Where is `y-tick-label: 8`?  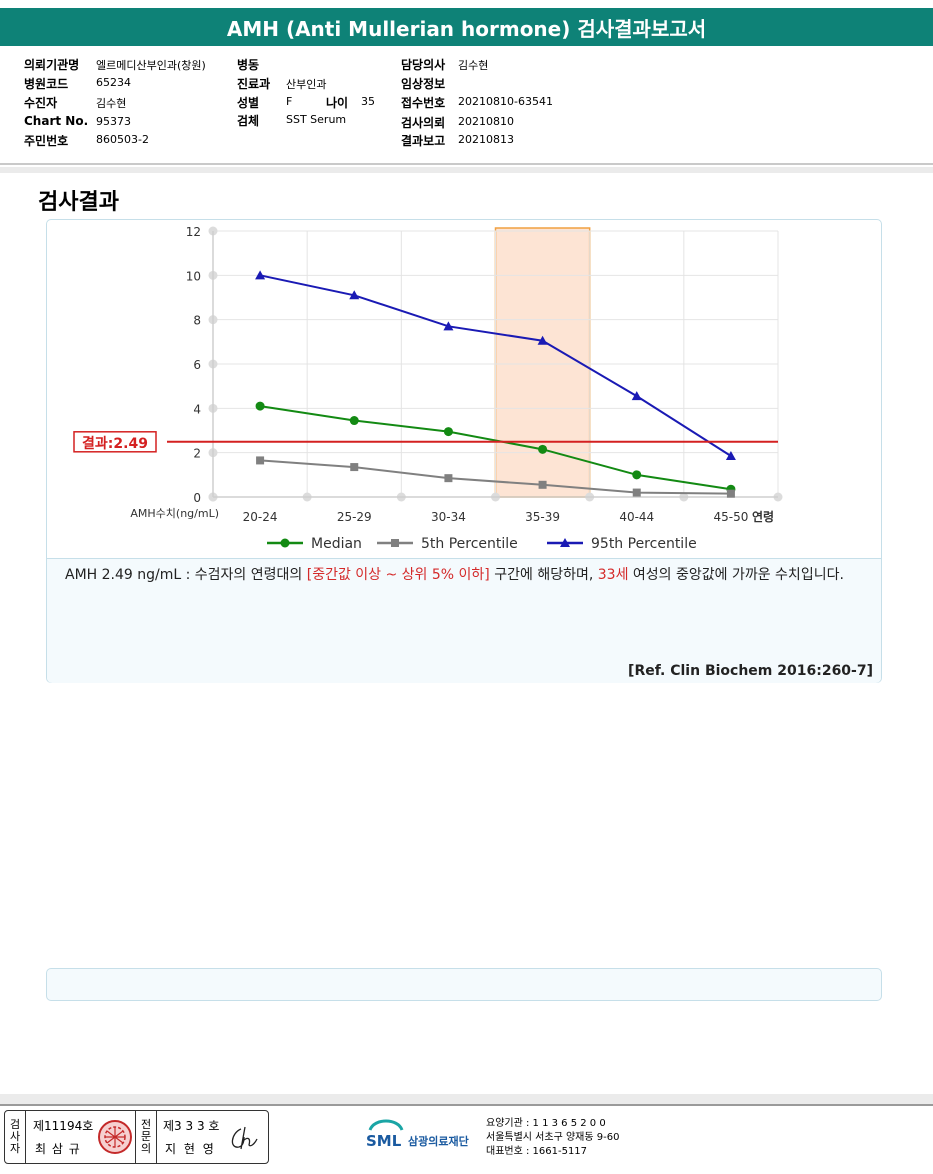 y-tick-label: 8 is located at coordinates (197, 321).